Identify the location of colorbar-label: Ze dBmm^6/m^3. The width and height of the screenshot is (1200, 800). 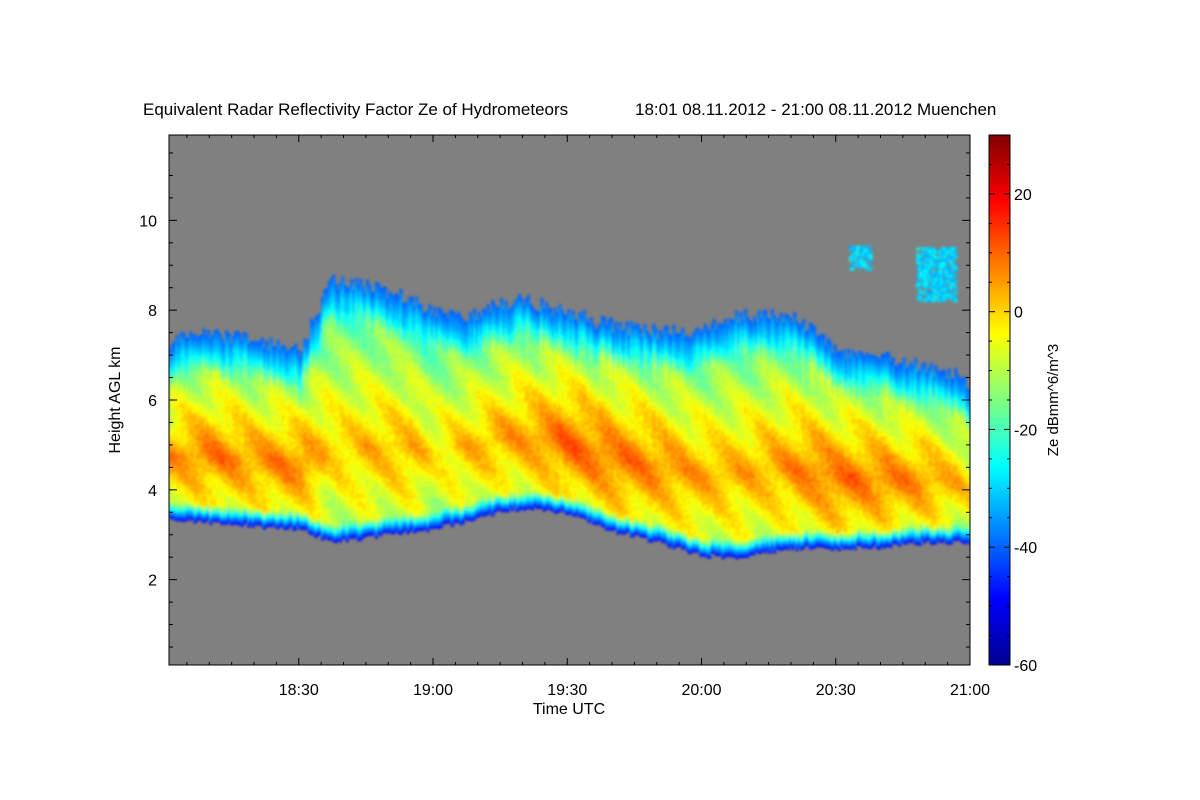
(1053, 400).